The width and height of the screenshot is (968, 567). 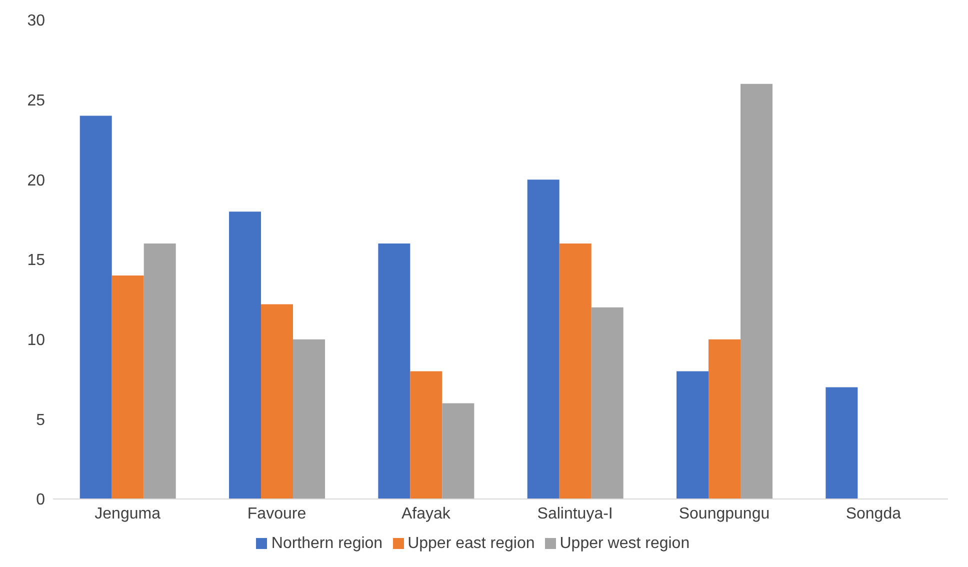 I want to click on x-tick-label: Soungpungu, so click(x=724, y=513).